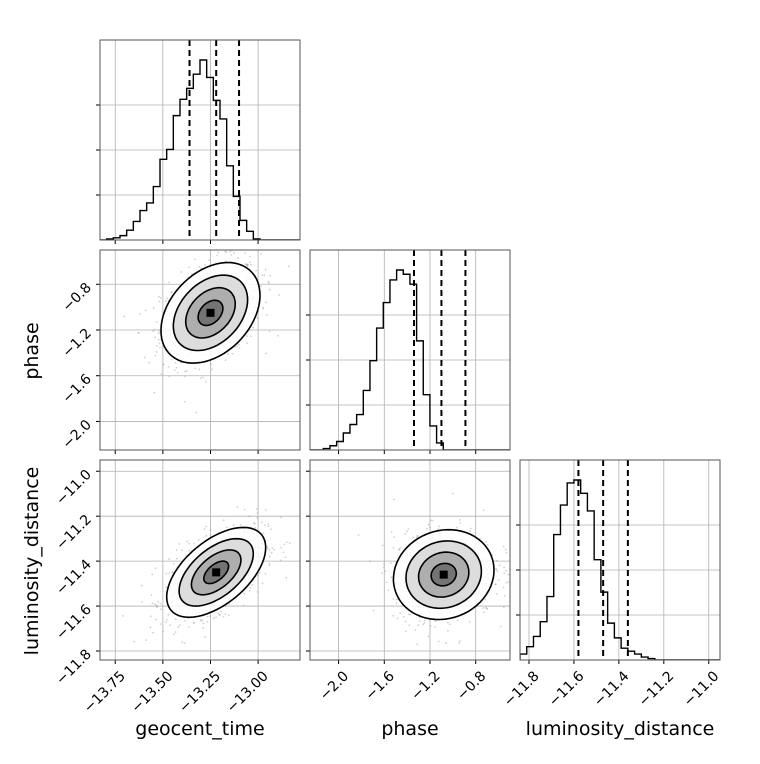 This screenshot has width=760, height=764. Describe the element at coordinates (153, 692) in the screenshot. I see `x-tick-label: −13.50` at that location.